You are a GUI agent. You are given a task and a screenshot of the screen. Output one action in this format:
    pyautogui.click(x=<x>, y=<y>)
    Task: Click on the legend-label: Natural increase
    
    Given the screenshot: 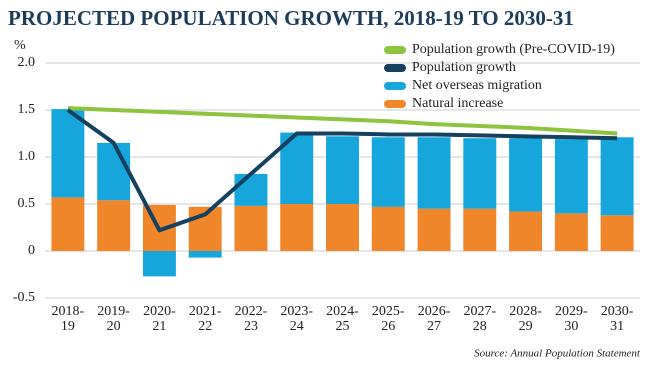 What is the action you would take?
    pyautogui.click(x=457, y=103)
    